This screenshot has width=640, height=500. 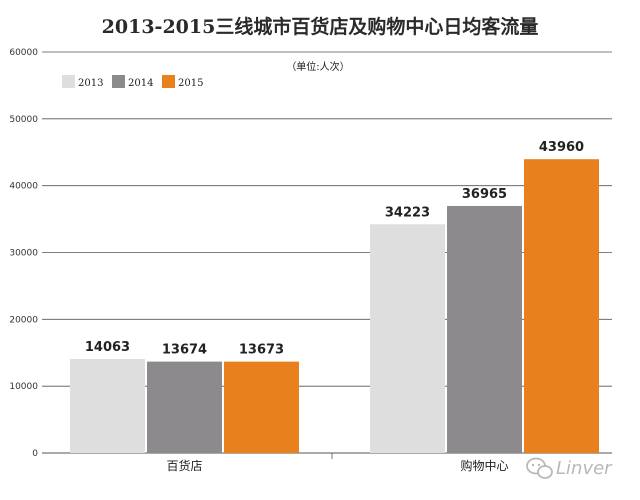 I want to click on legend-label: 2014, so click(x=140, y=83).